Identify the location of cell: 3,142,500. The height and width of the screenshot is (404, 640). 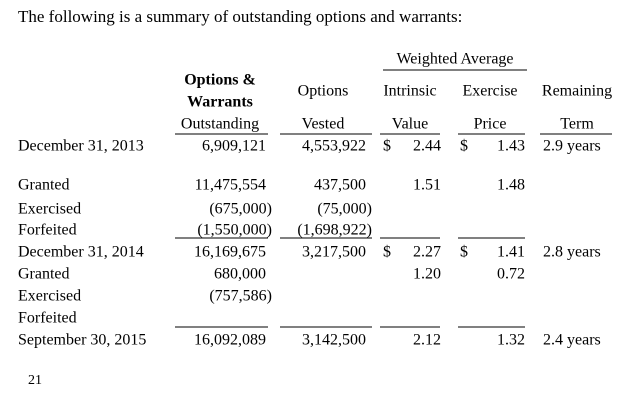
(334, 340).